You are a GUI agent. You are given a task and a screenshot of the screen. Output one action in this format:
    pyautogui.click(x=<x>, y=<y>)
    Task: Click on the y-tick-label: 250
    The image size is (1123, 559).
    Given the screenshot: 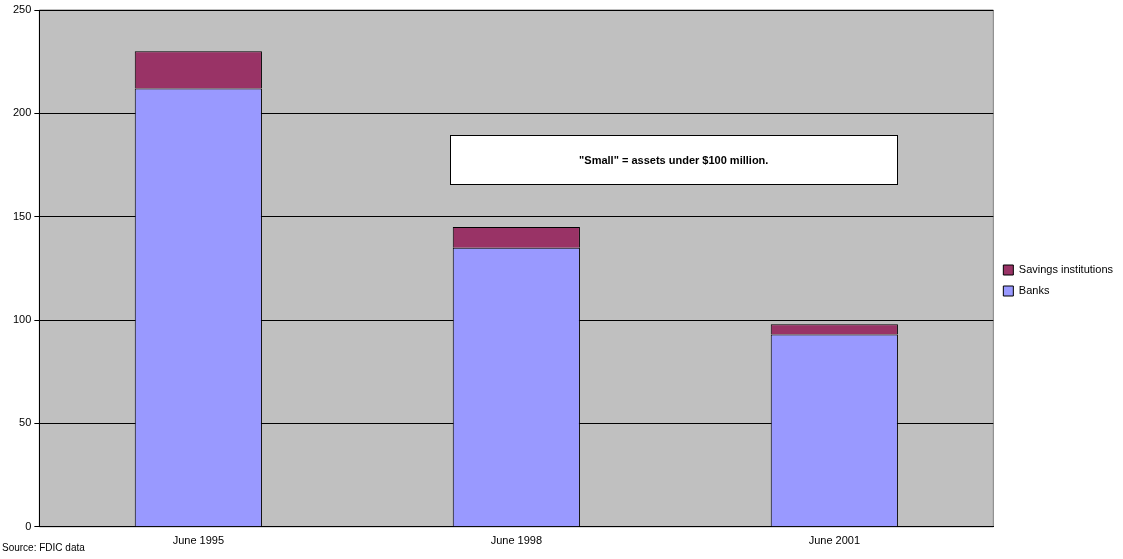 What is the action you would take?
    pyautogui.click(x=22, y=9)
    